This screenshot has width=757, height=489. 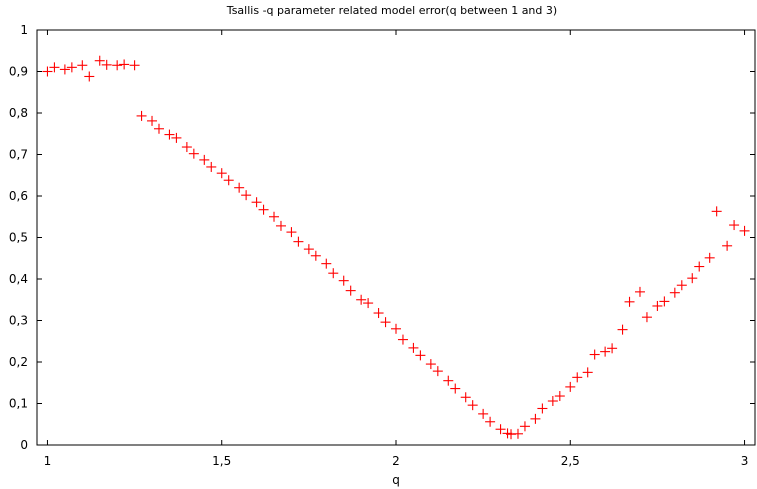 What do you see at coordinates (18, 362) in the screenshot?
I see `y-tick-label: 0,2` at bounding box center [18, 362].